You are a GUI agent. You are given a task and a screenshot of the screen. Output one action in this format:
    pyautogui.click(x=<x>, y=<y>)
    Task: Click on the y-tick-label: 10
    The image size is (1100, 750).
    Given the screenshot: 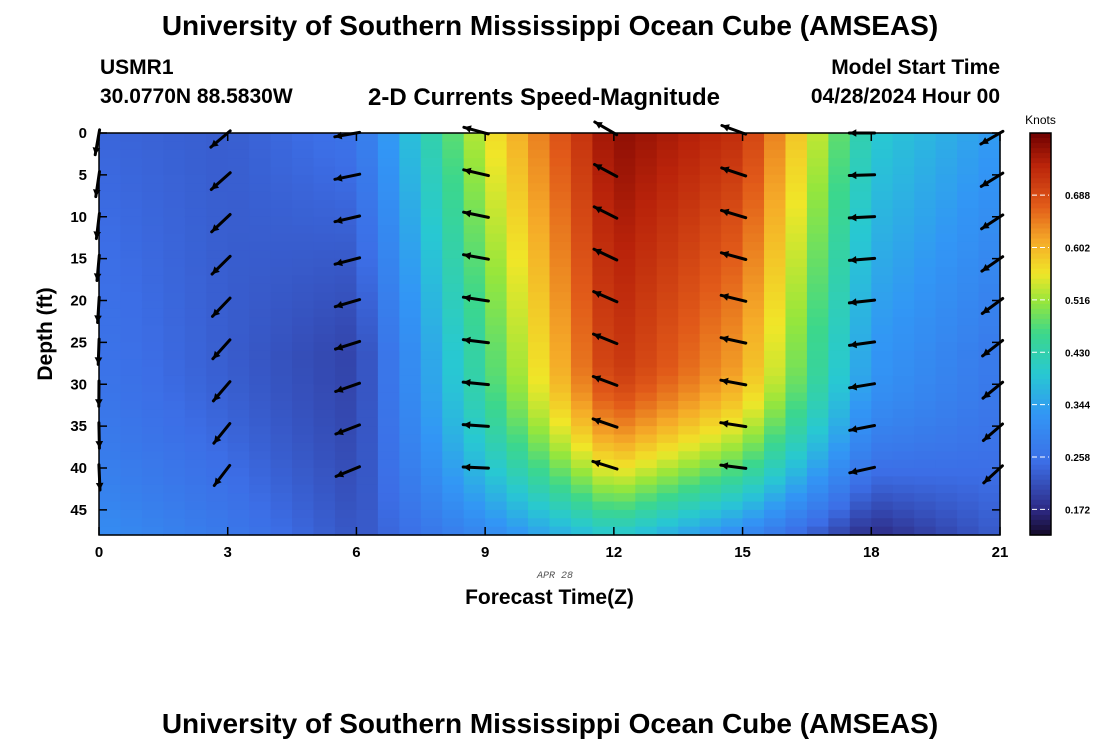 What is the action you would take?
    pyautogui.click(x=78, y=217)
    